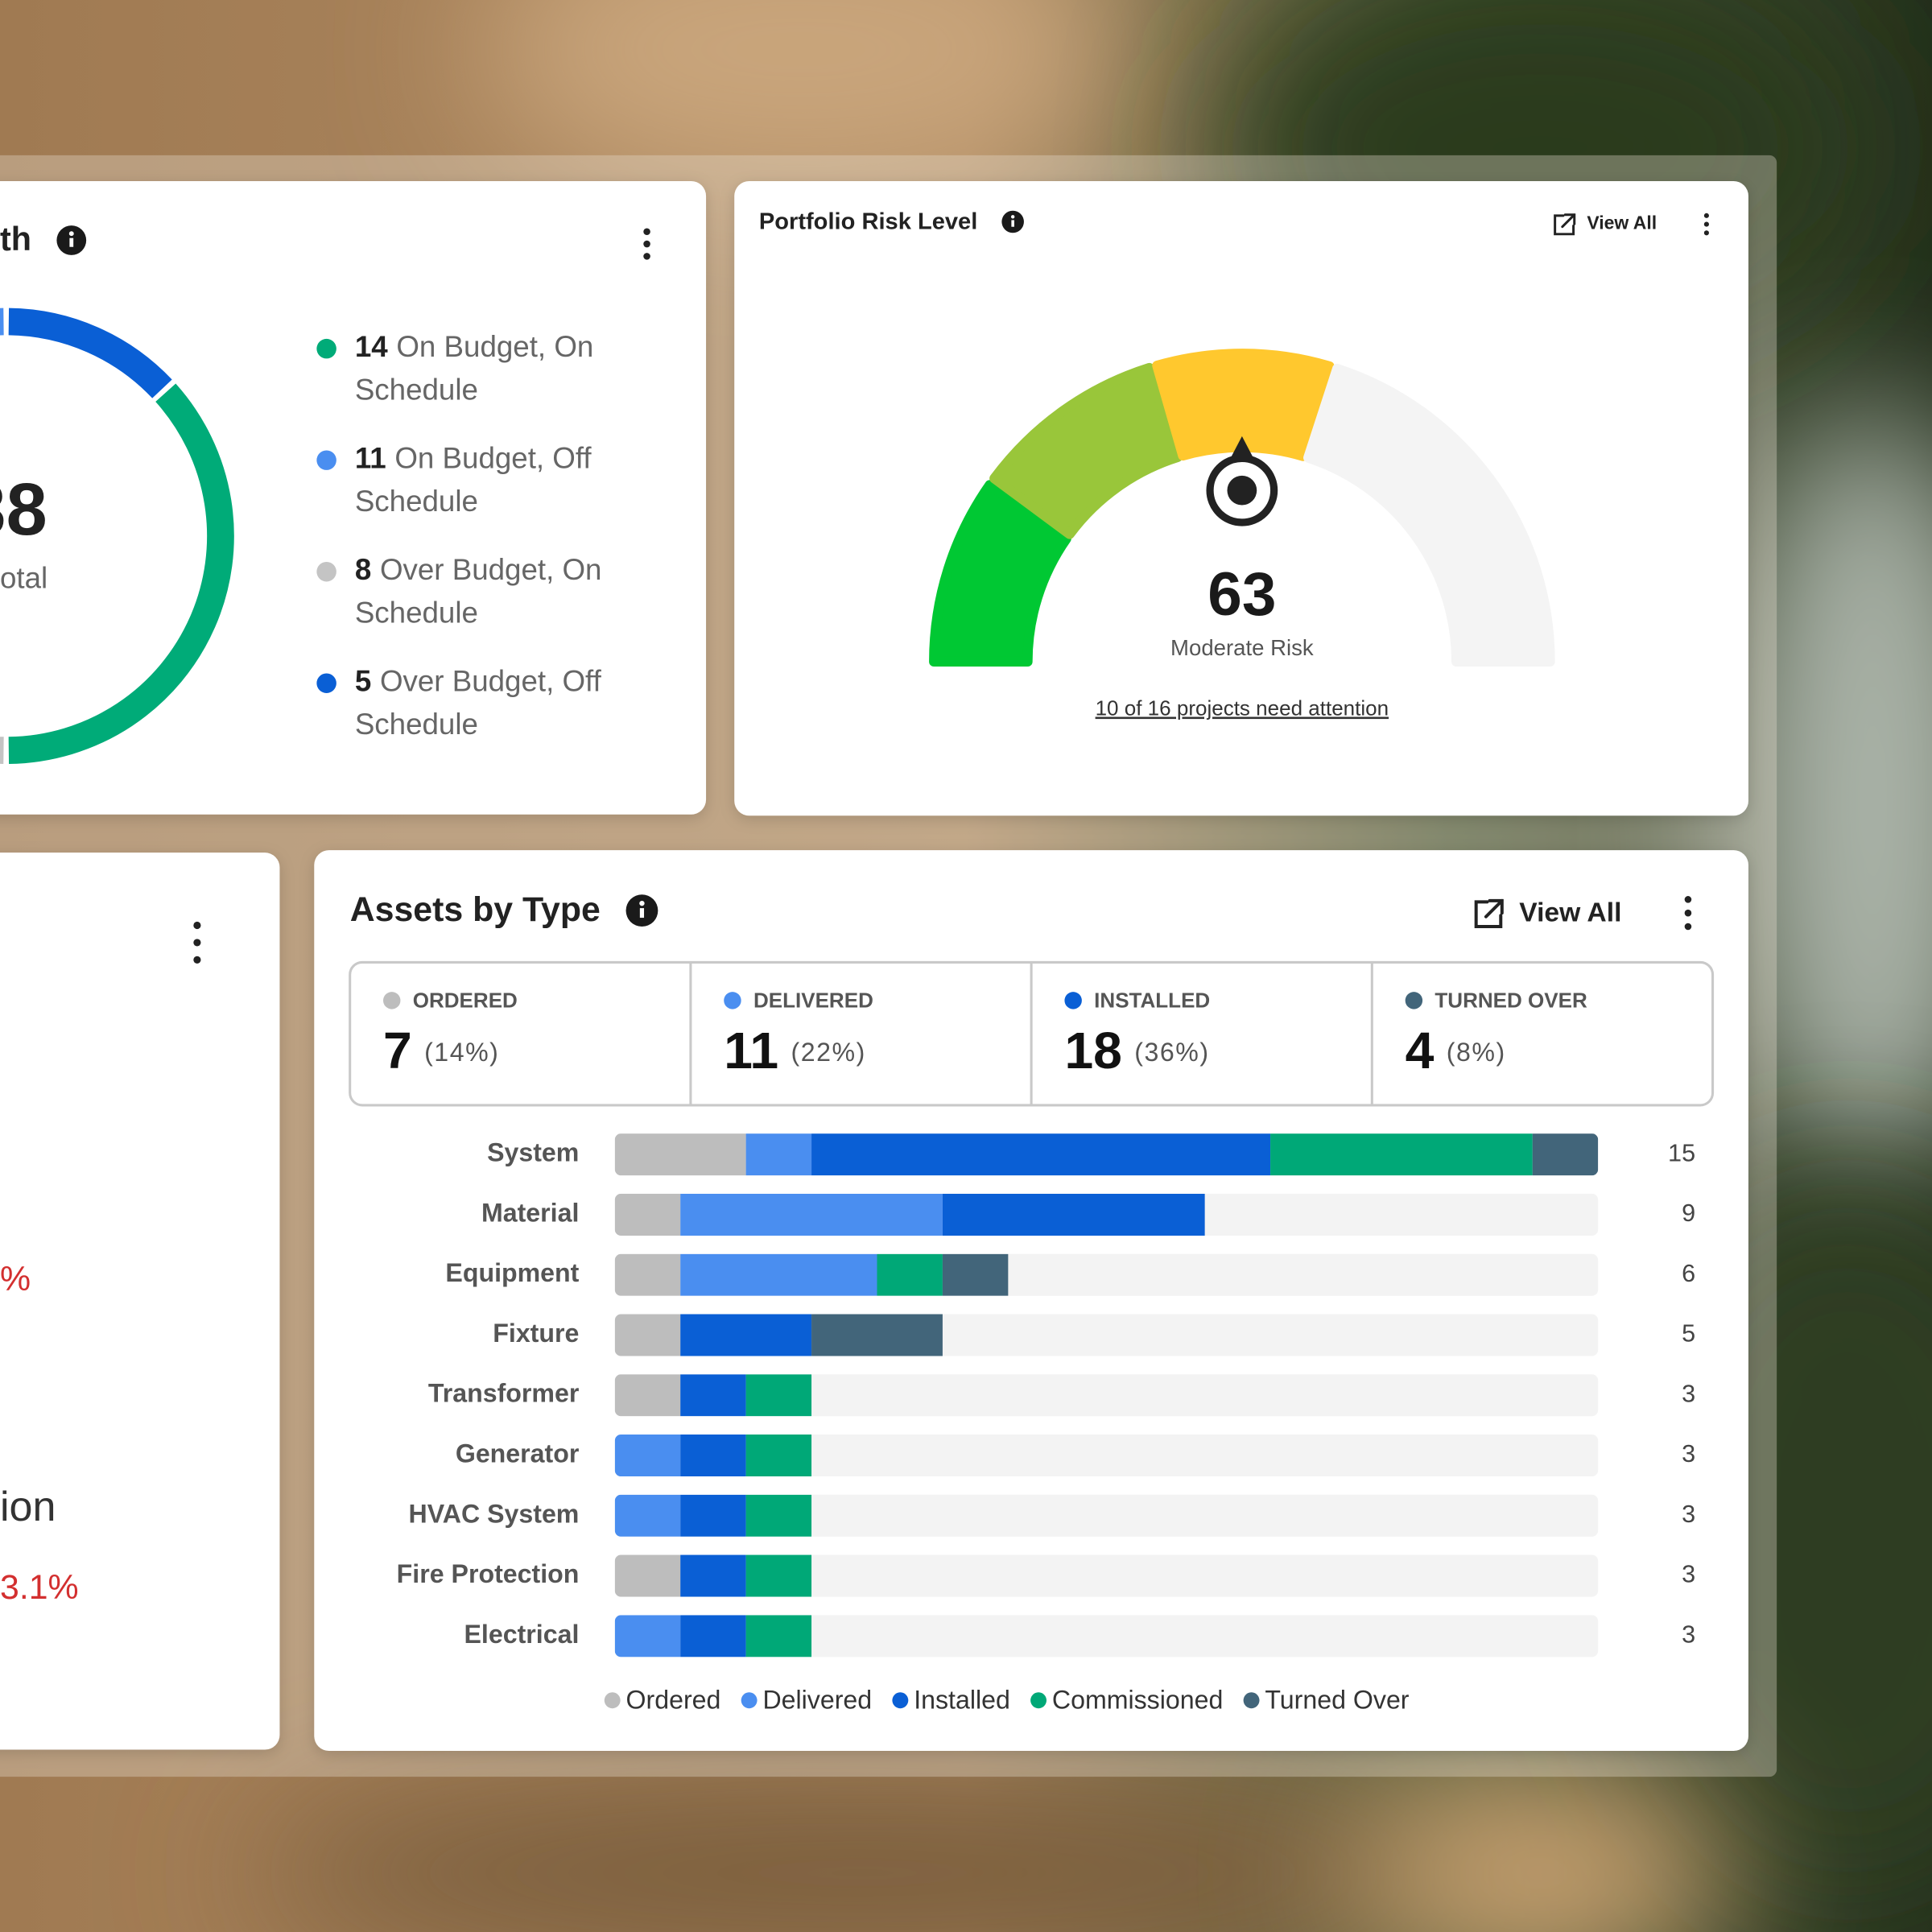 Image resolution: width=1932 pixels, height=1932 pixels. I want to click on stat-value-line: 7 (14%), so click(441, 1051).